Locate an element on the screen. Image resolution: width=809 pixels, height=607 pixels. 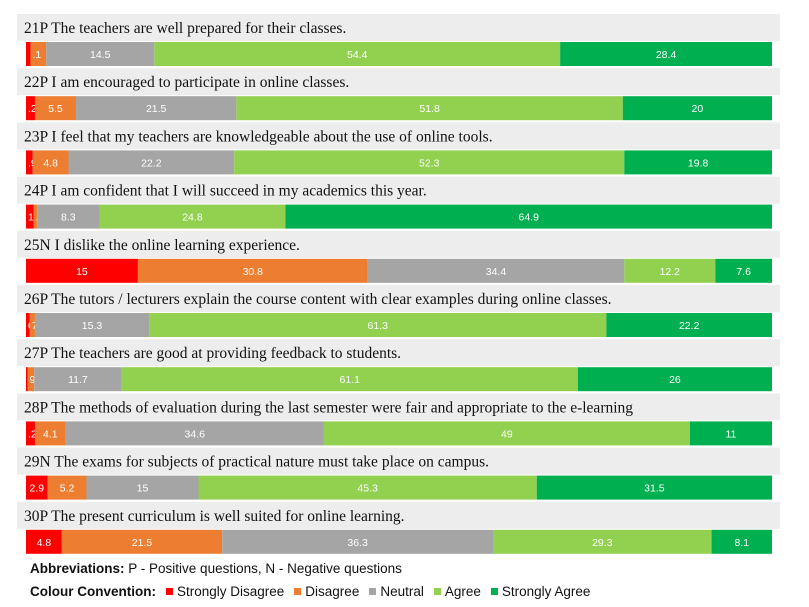
data-label: .2 is located at coordinates (32, 109).